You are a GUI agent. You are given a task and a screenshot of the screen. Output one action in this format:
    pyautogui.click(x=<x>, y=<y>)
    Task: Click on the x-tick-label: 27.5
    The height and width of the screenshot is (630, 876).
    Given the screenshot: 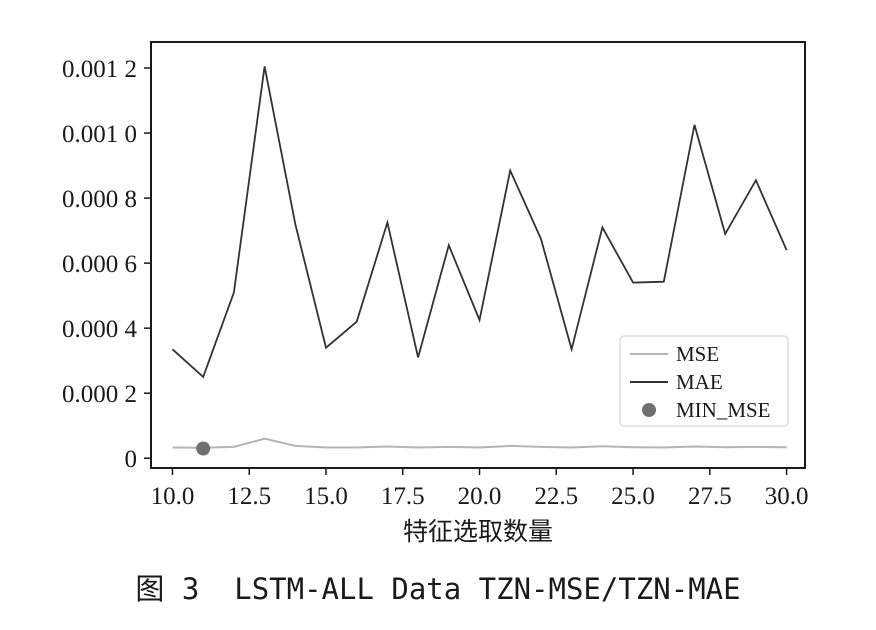 What is the action you would take?
    pyautogui.click(x=710, y=496)
    